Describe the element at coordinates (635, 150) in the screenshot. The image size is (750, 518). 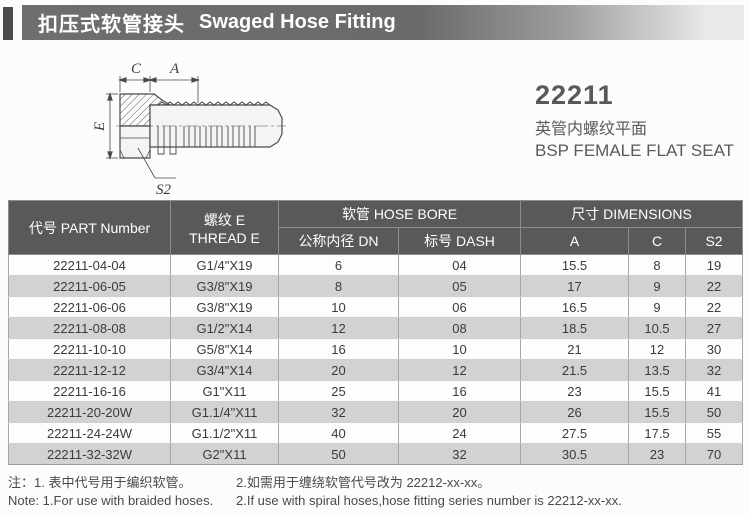
I see `product-name-en: BSP FEMALE FLAT SEAT` at that location.